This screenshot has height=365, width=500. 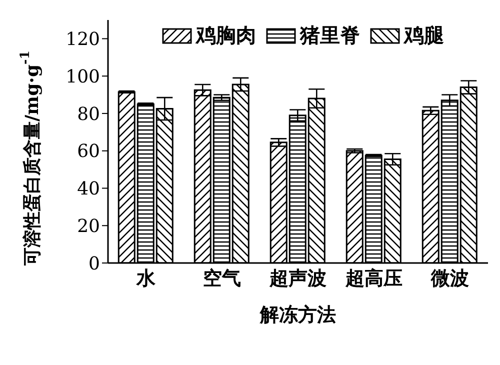 I want to click on y-tick-label: 120, so click(x=83, y=39).